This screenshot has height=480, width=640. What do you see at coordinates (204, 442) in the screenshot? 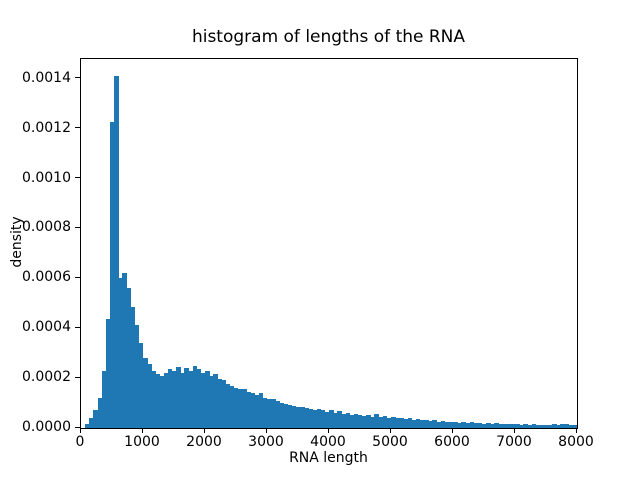
I see `x-tick-label: 2000` at bounding box center [204, 442].